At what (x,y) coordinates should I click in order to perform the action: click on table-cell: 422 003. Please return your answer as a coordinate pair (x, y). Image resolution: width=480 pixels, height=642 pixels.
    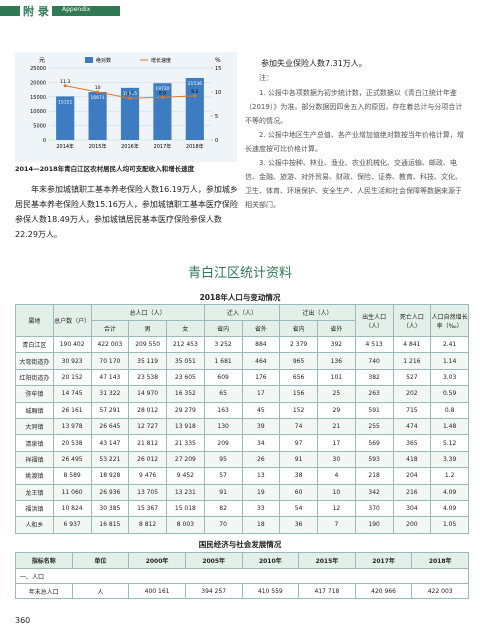
    Looking at the image, I should click on (110, 344).